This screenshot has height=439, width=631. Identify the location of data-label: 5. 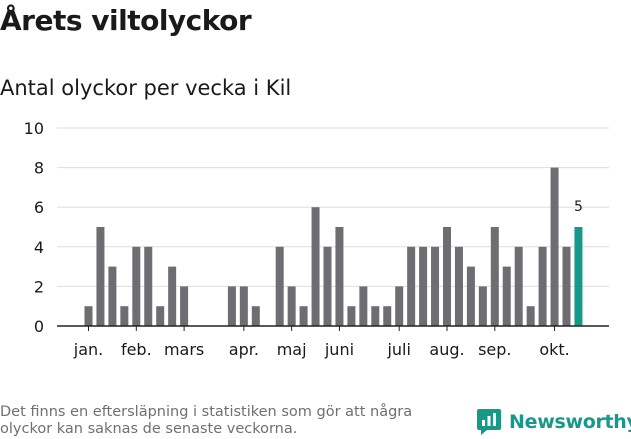
(578, 207).